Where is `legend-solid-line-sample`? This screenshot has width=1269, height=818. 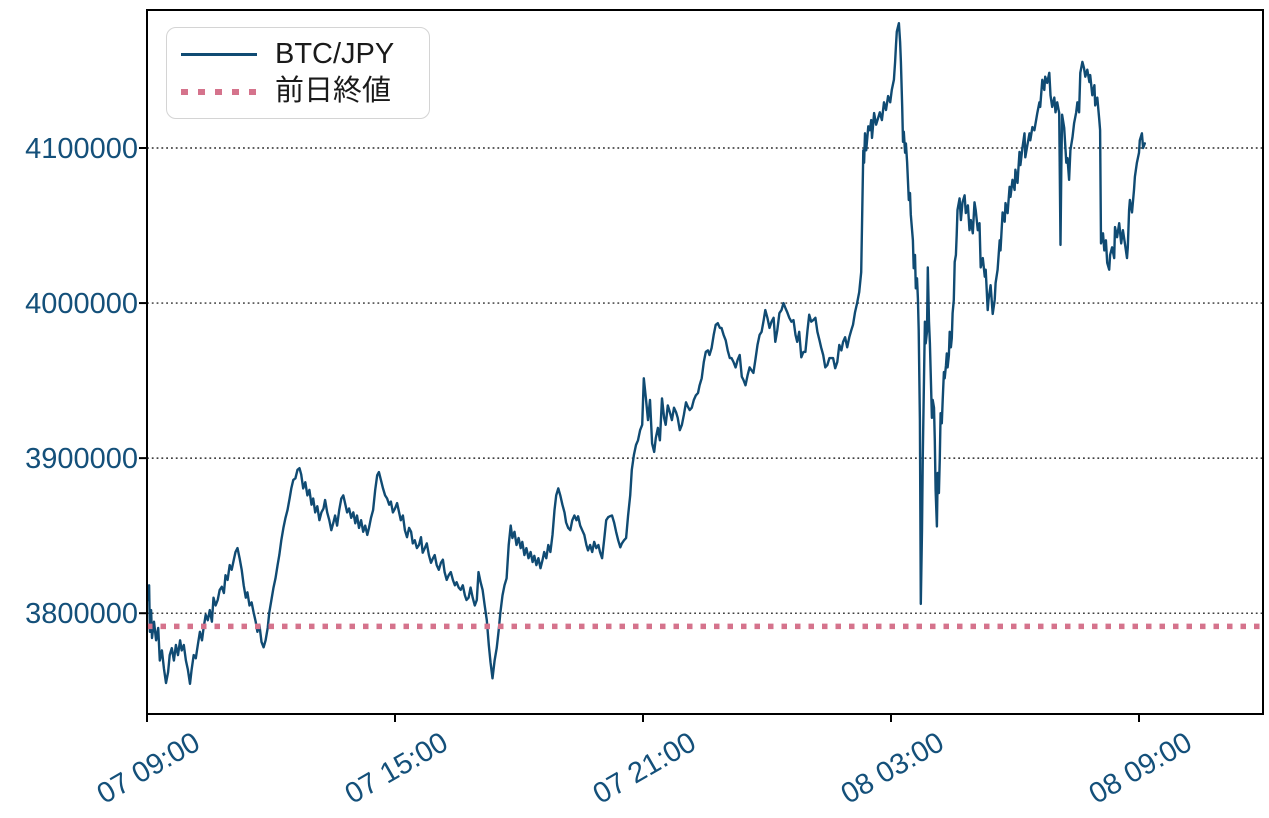 legend-solid-line-sample is located at coordinates (219, 54).